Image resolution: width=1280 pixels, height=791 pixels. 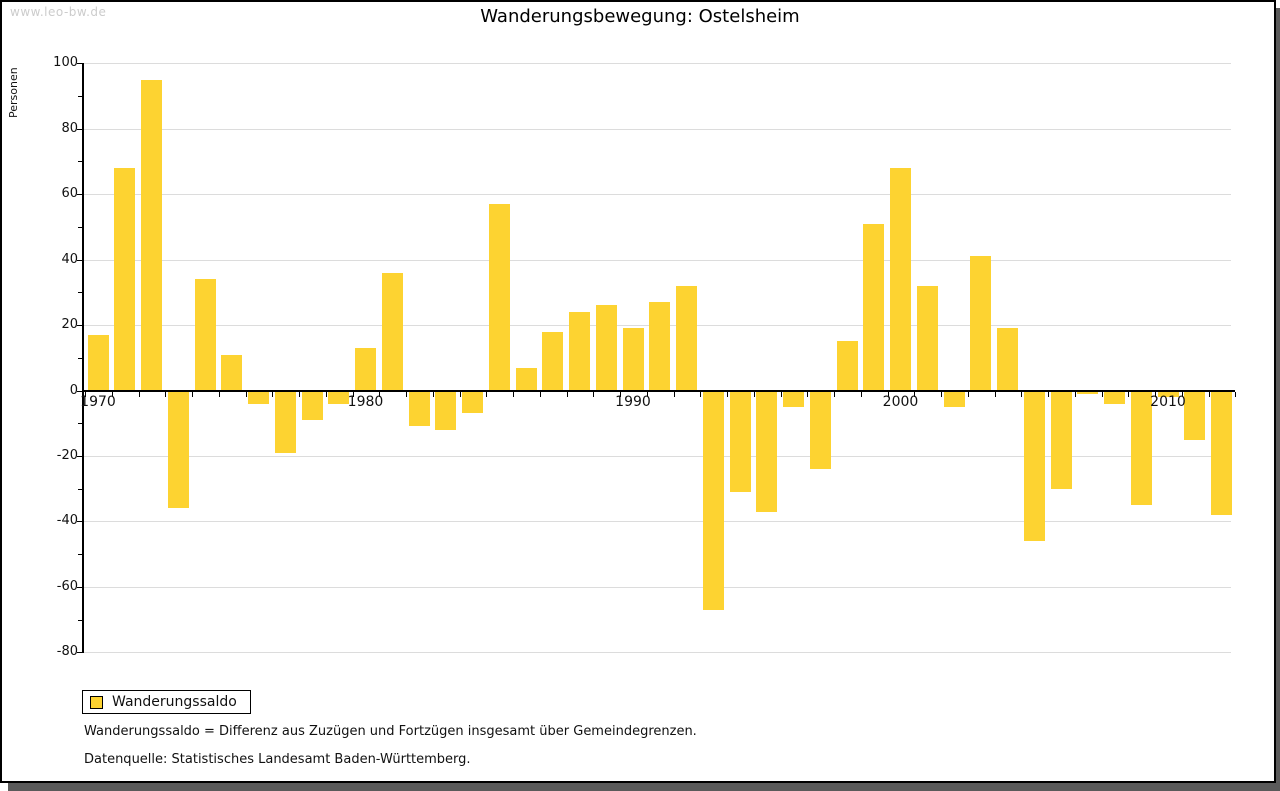 What do you see at coordinates (606, 348) in the screenshot?
I see `bar-1989` at bounding box center [606, 348].